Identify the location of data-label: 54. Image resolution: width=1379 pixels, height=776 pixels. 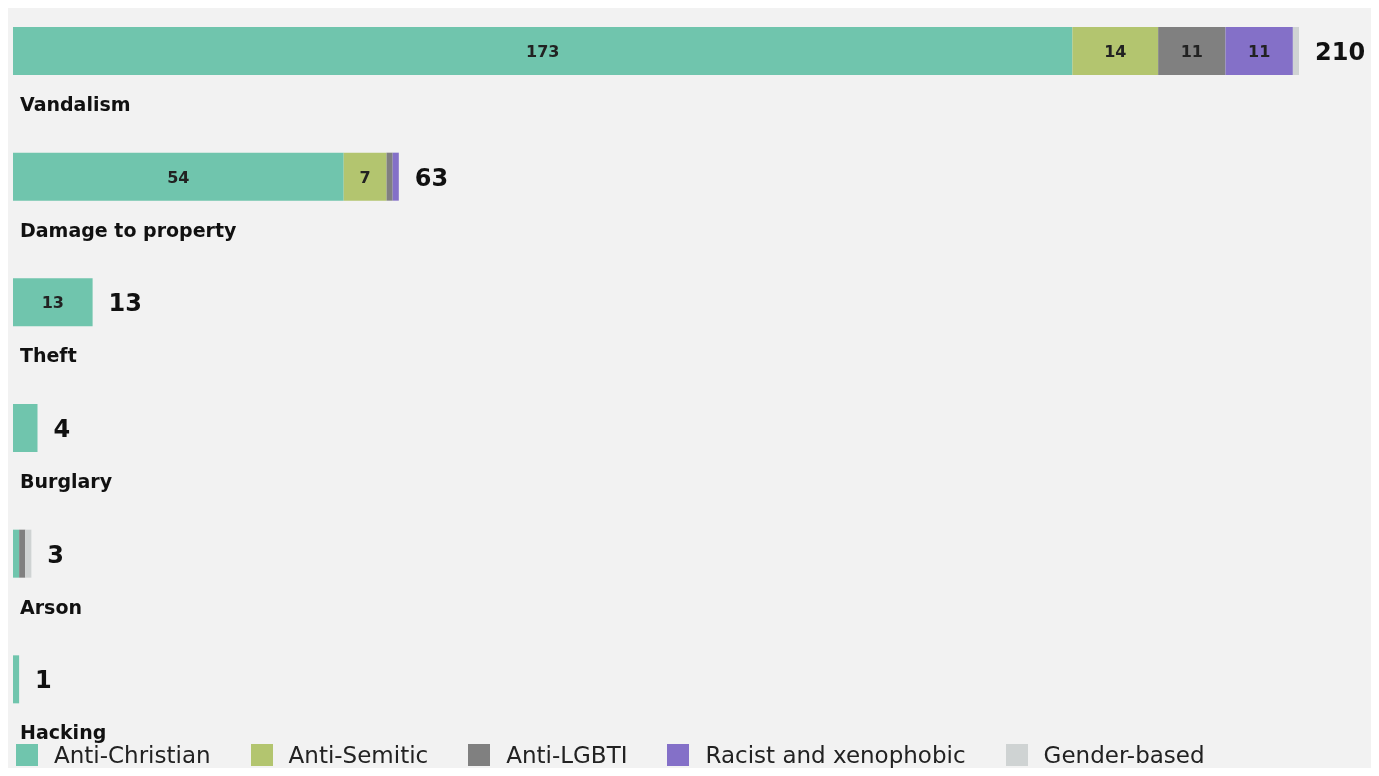
(178, 177).